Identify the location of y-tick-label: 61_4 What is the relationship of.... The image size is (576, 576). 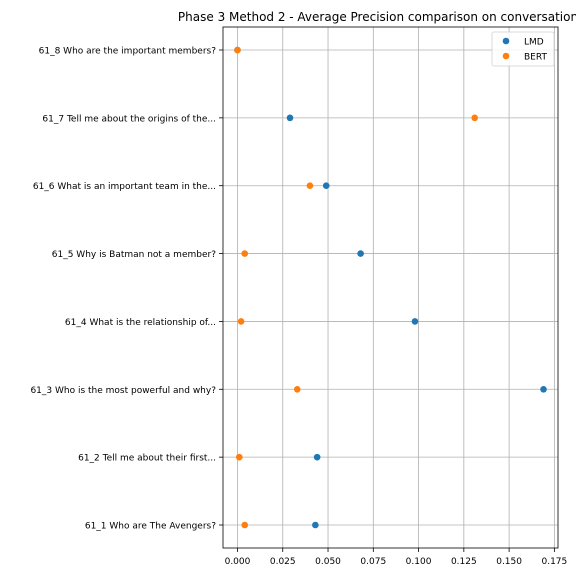
(140, 323).